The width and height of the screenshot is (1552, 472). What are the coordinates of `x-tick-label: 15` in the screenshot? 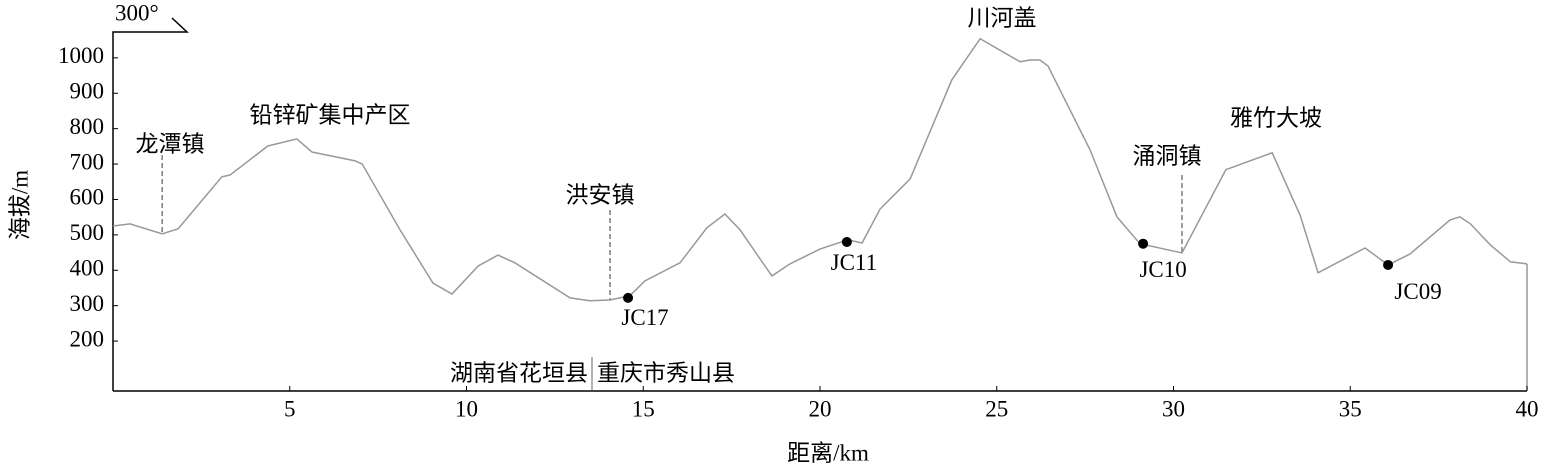 It's located at (643, 408).